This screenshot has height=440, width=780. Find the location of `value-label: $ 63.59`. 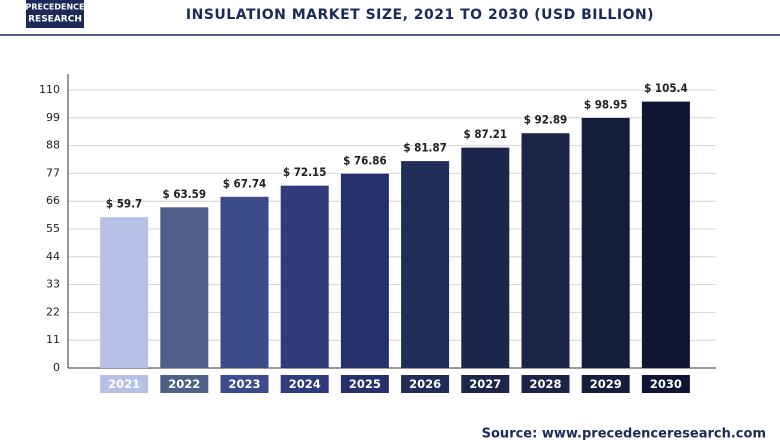

value-label: $ 63.59 is located at coordinates (185, 194).